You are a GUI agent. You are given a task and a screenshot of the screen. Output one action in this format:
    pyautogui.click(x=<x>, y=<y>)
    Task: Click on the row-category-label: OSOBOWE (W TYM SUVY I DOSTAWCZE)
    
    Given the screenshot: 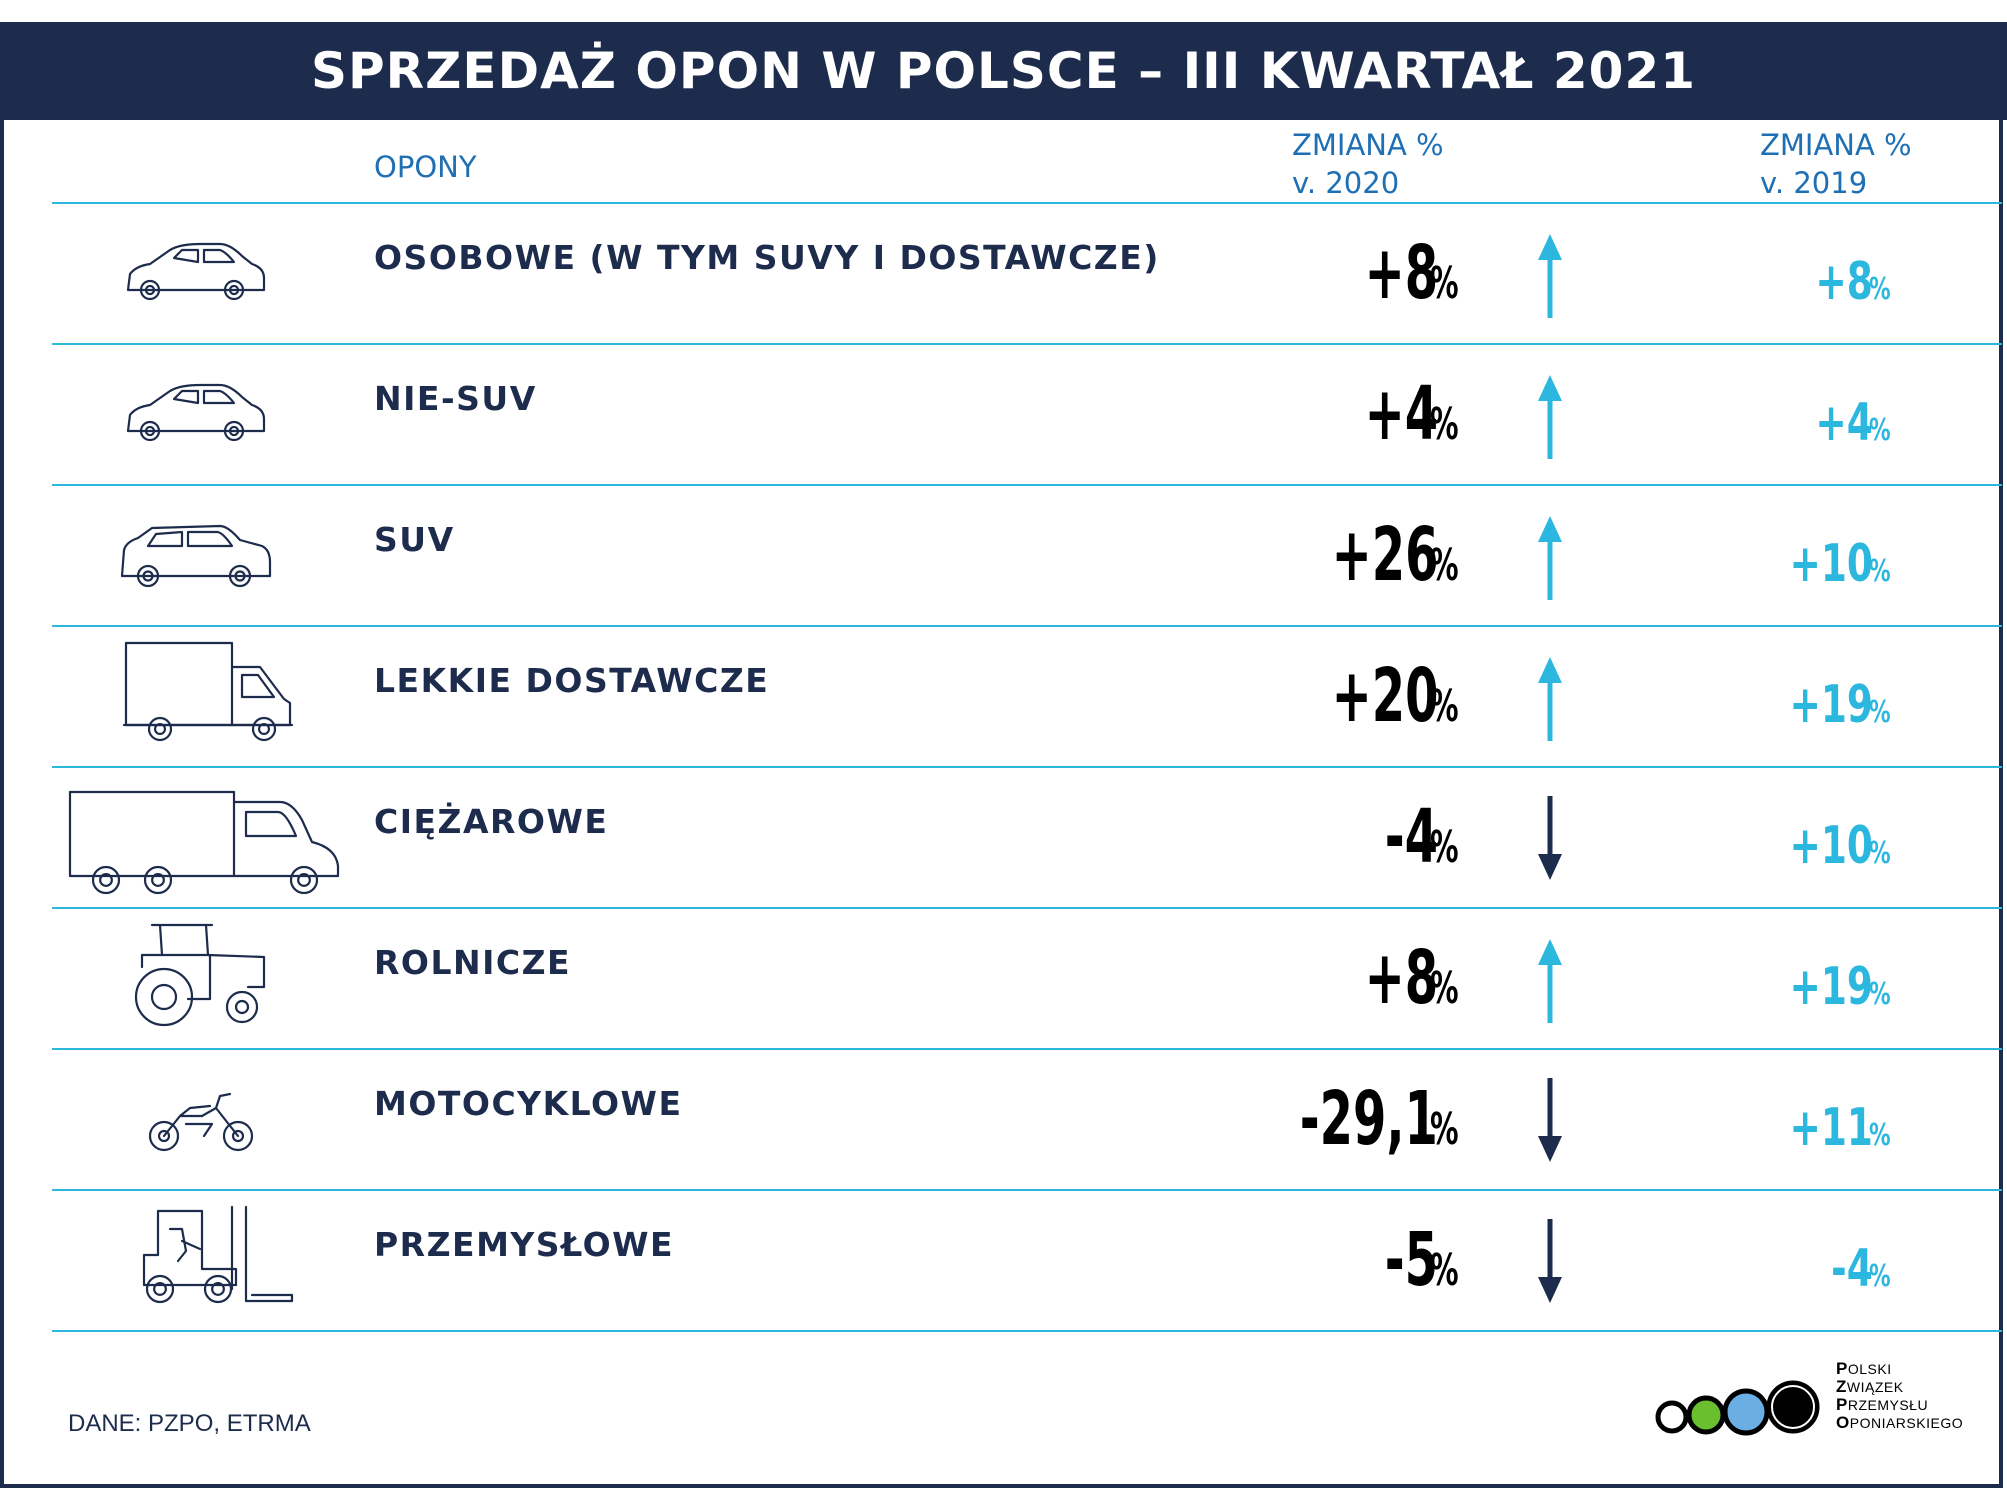 What is the action you would take?
    pyautogui.click(x=767, y=257)
    